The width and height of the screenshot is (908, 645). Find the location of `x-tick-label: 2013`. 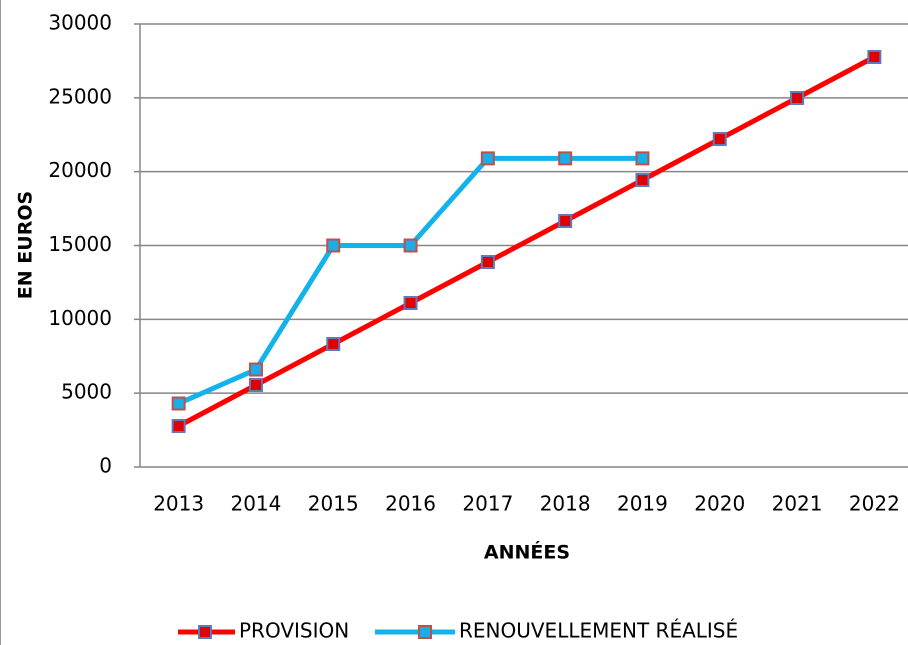

x-tick-label: 2013 is located at coordinates (178, 504).